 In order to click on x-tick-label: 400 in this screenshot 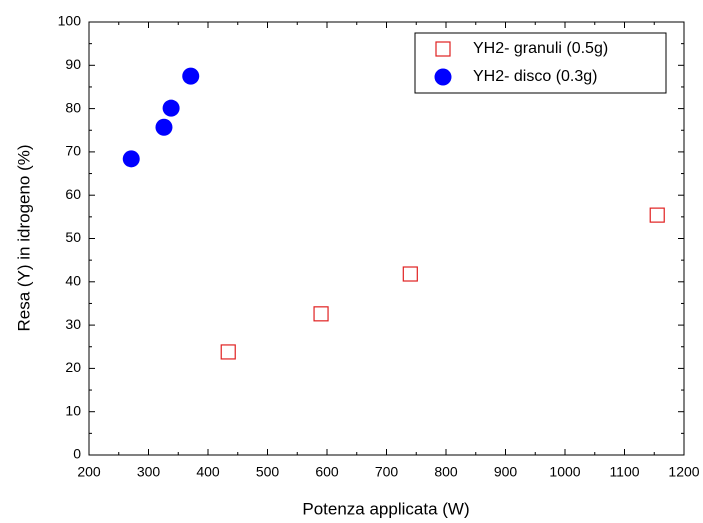, I will do `click(208, 472)`.